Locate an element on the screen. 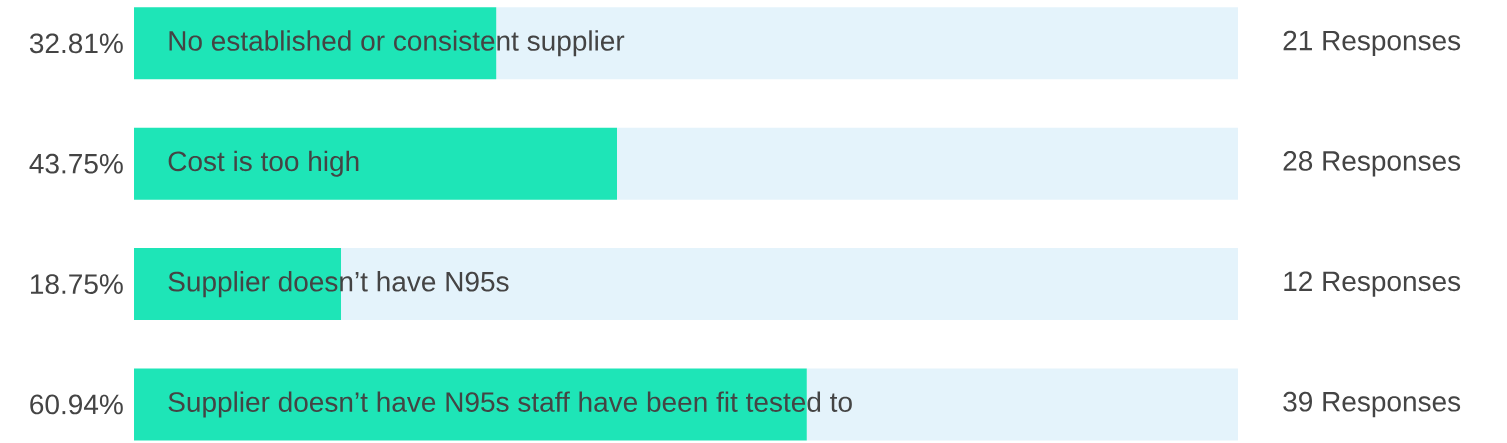 The width and height of the screenshot is (1507, 443). text: 12 Responses is located at coordinates (1372, 284).